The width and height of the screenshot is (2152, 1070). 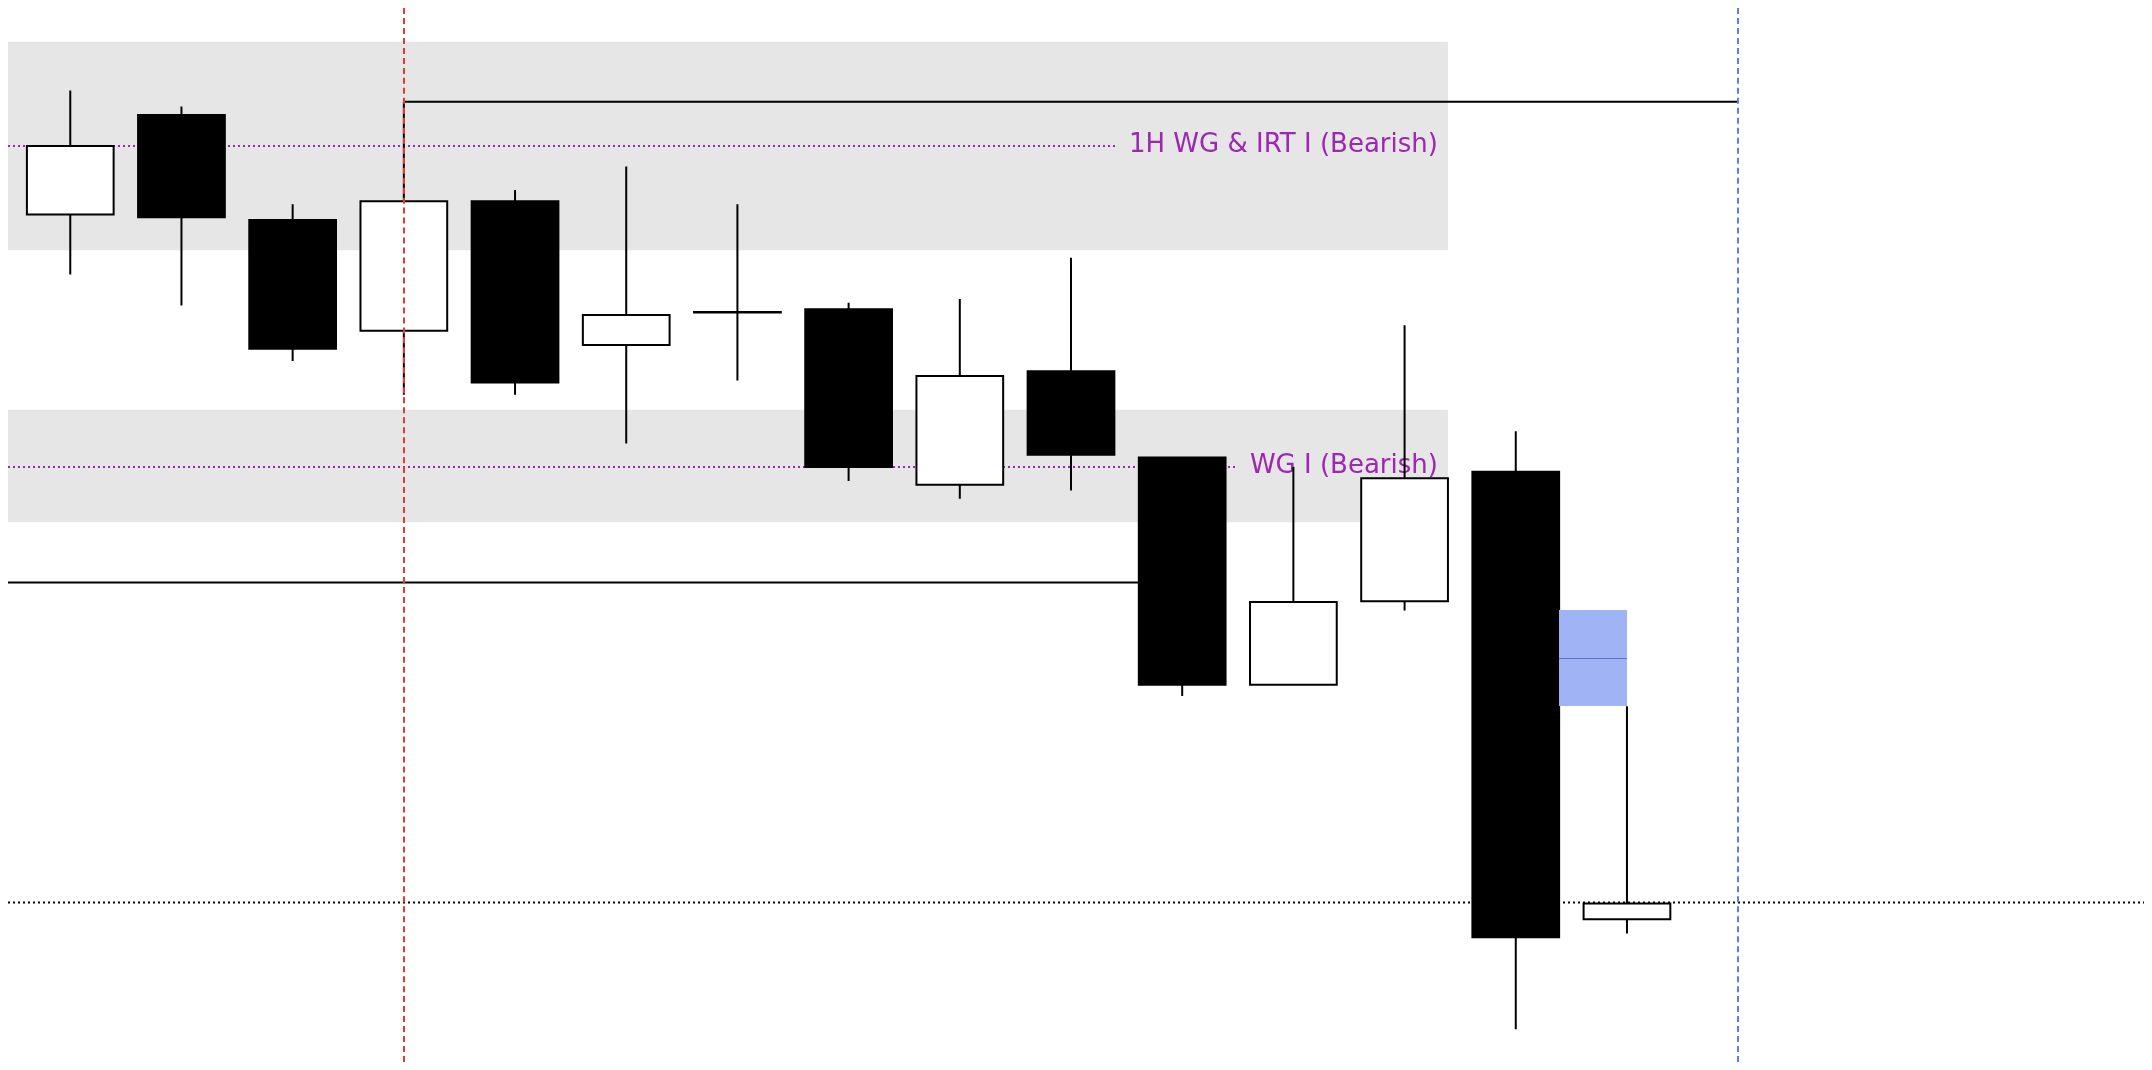 What do you see at coordinates (1283, 142) in the screenshot?
I see `ref-line-label: 1H WG & IRT I (Bearish)` at bounding box center [1283, 142].